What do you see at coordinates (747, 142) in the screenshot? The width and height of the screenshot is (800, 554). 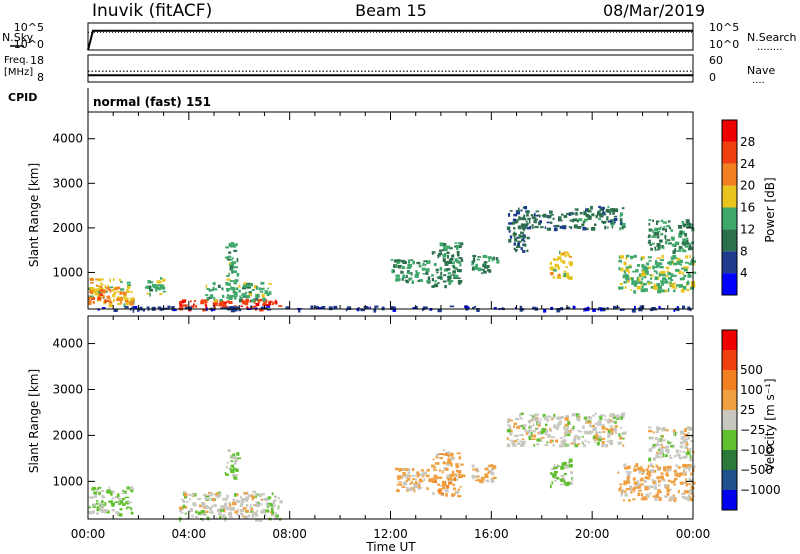 I see `power-colorbar-tick-6: 28` at bounding box center [747, 142].